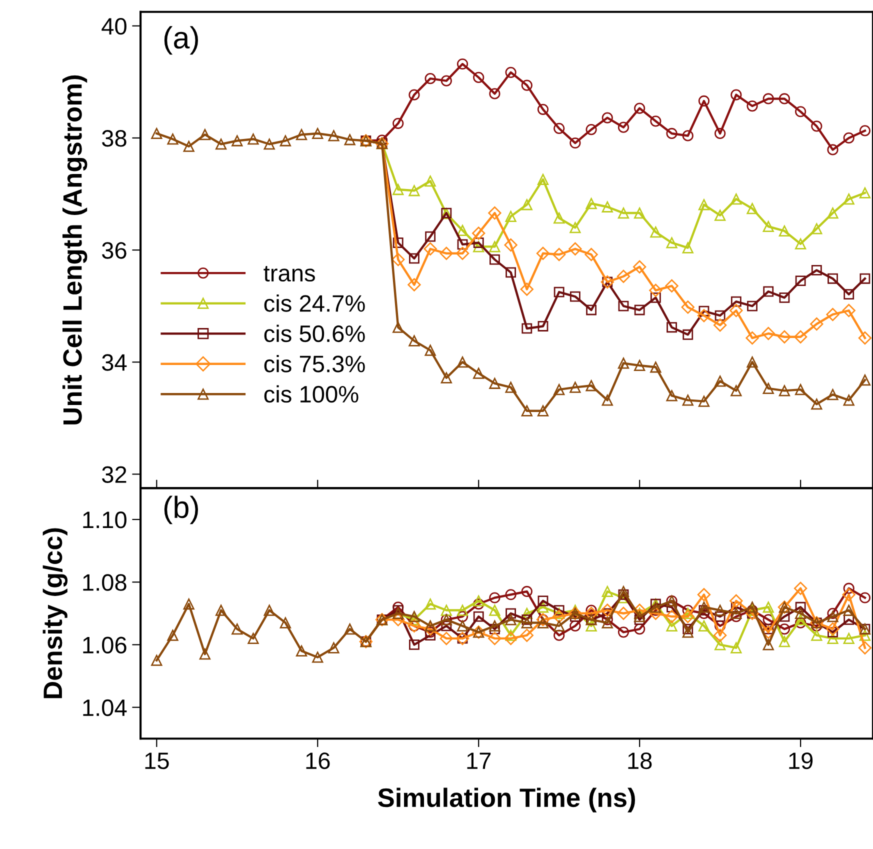  Describe the element at coordinates (104, 582) in the screenshot. I see `y-tick-label: 1.08` at that location.